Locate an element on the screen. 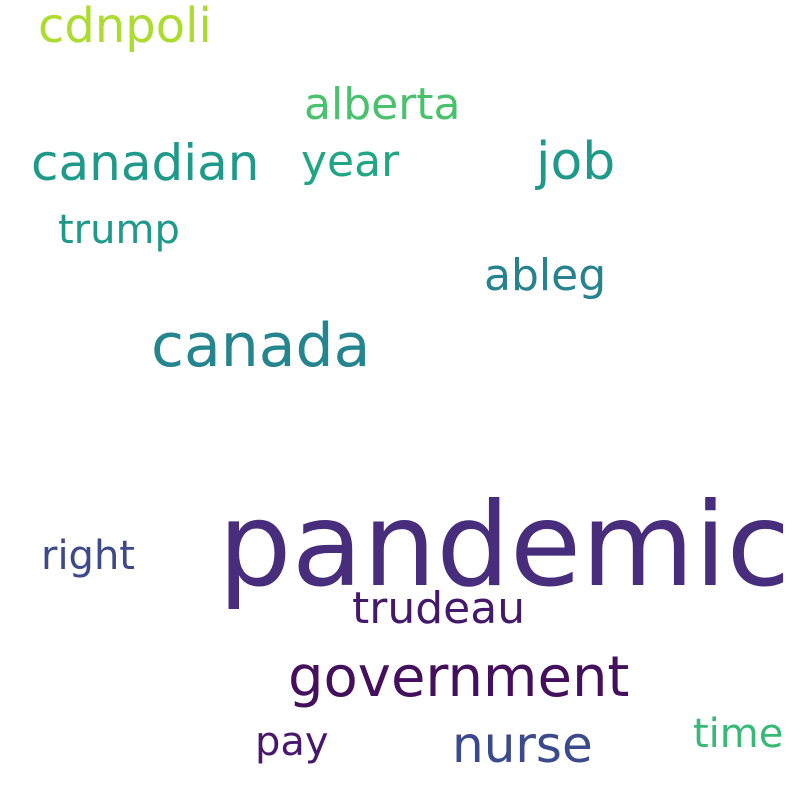  word-canadian: canadian is located at coordinates (145, 163).